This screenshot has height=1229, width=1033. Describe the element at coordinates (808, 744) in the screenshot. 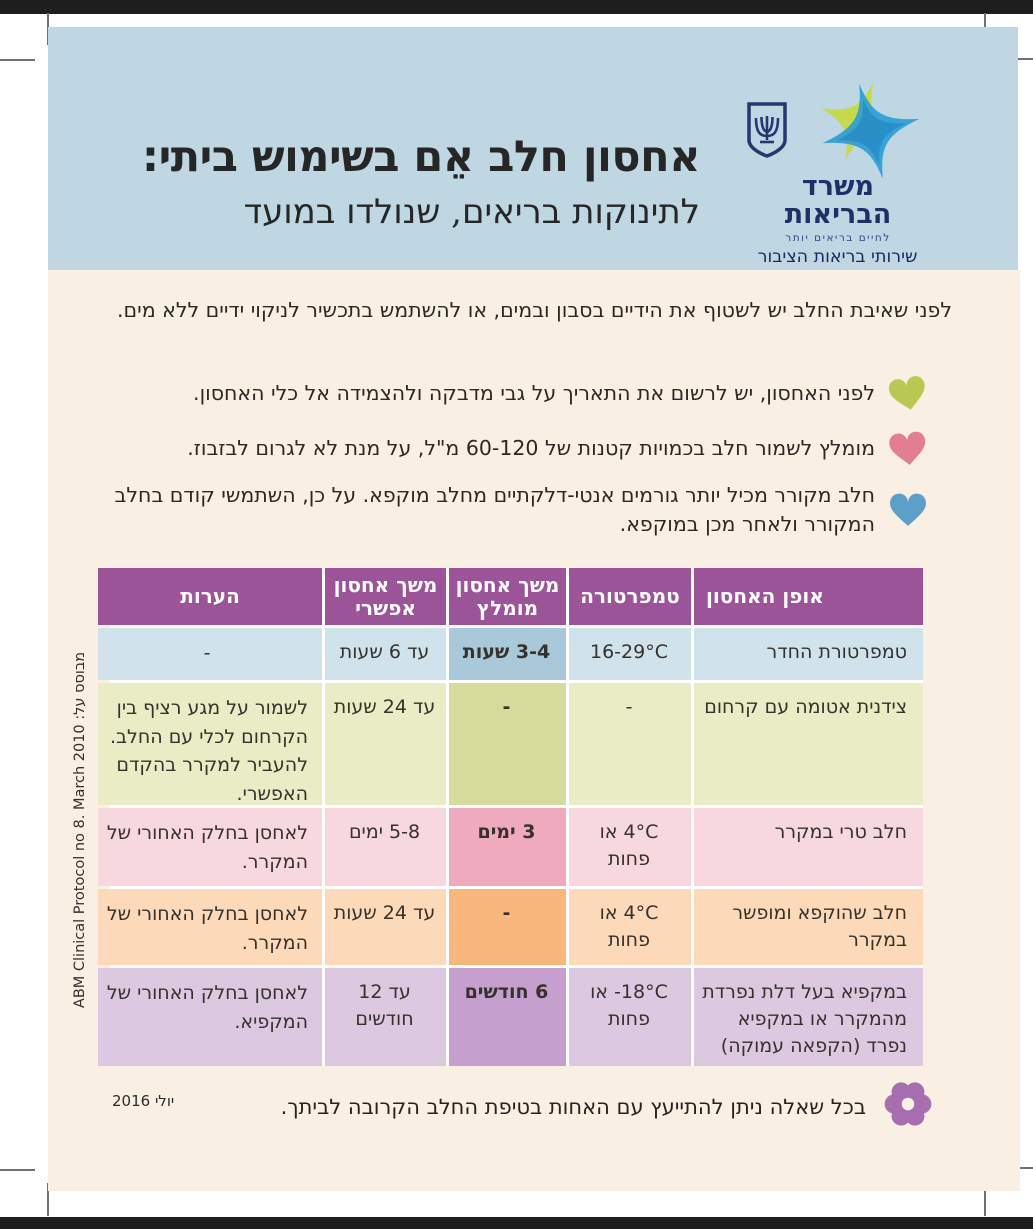

I see `cell-method: צידנית אטומה עם קרחום` at that location.